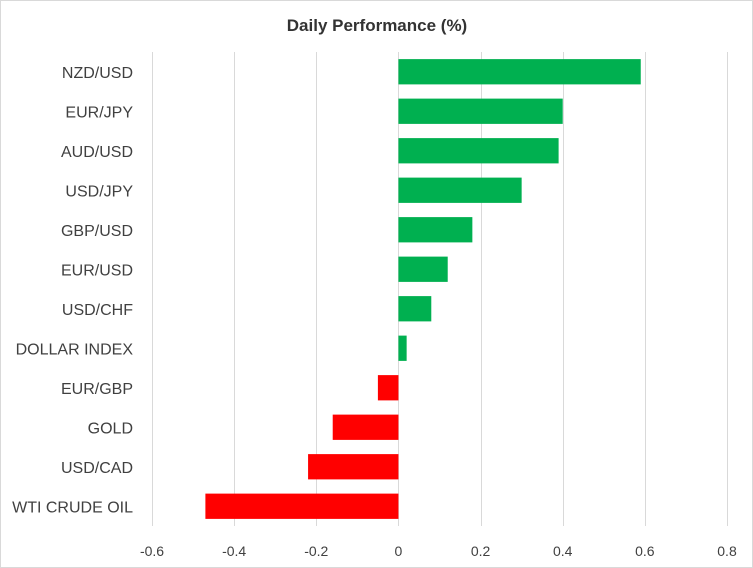 This screenshot has height=568, width=753. Describe the element at coordinates (438, 551) in the screenshot. I see `x-axis-tick-labels: -0.6 -0.4 -0.2 0 0.2 0.4 0.6 0.8` at that location.